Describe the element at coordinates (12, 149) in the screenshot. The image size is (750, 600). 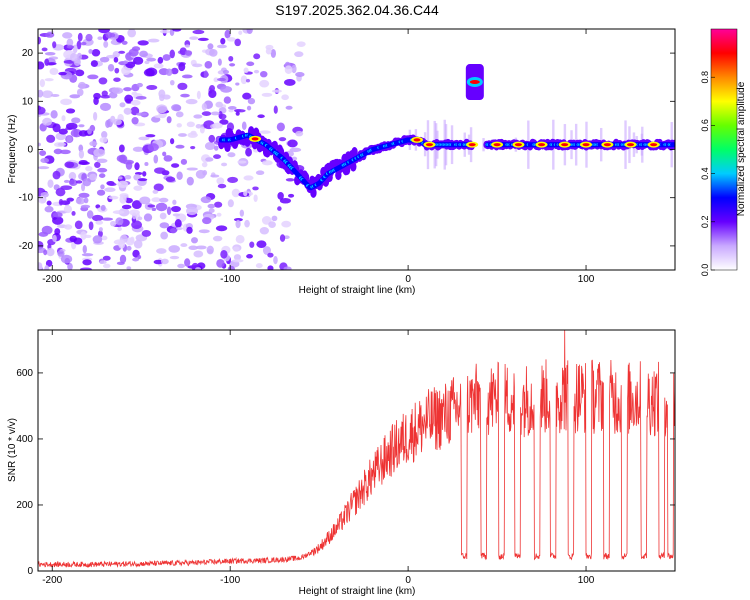
I see `spectrogram-y-label: Frequency (Hz)` at that location.